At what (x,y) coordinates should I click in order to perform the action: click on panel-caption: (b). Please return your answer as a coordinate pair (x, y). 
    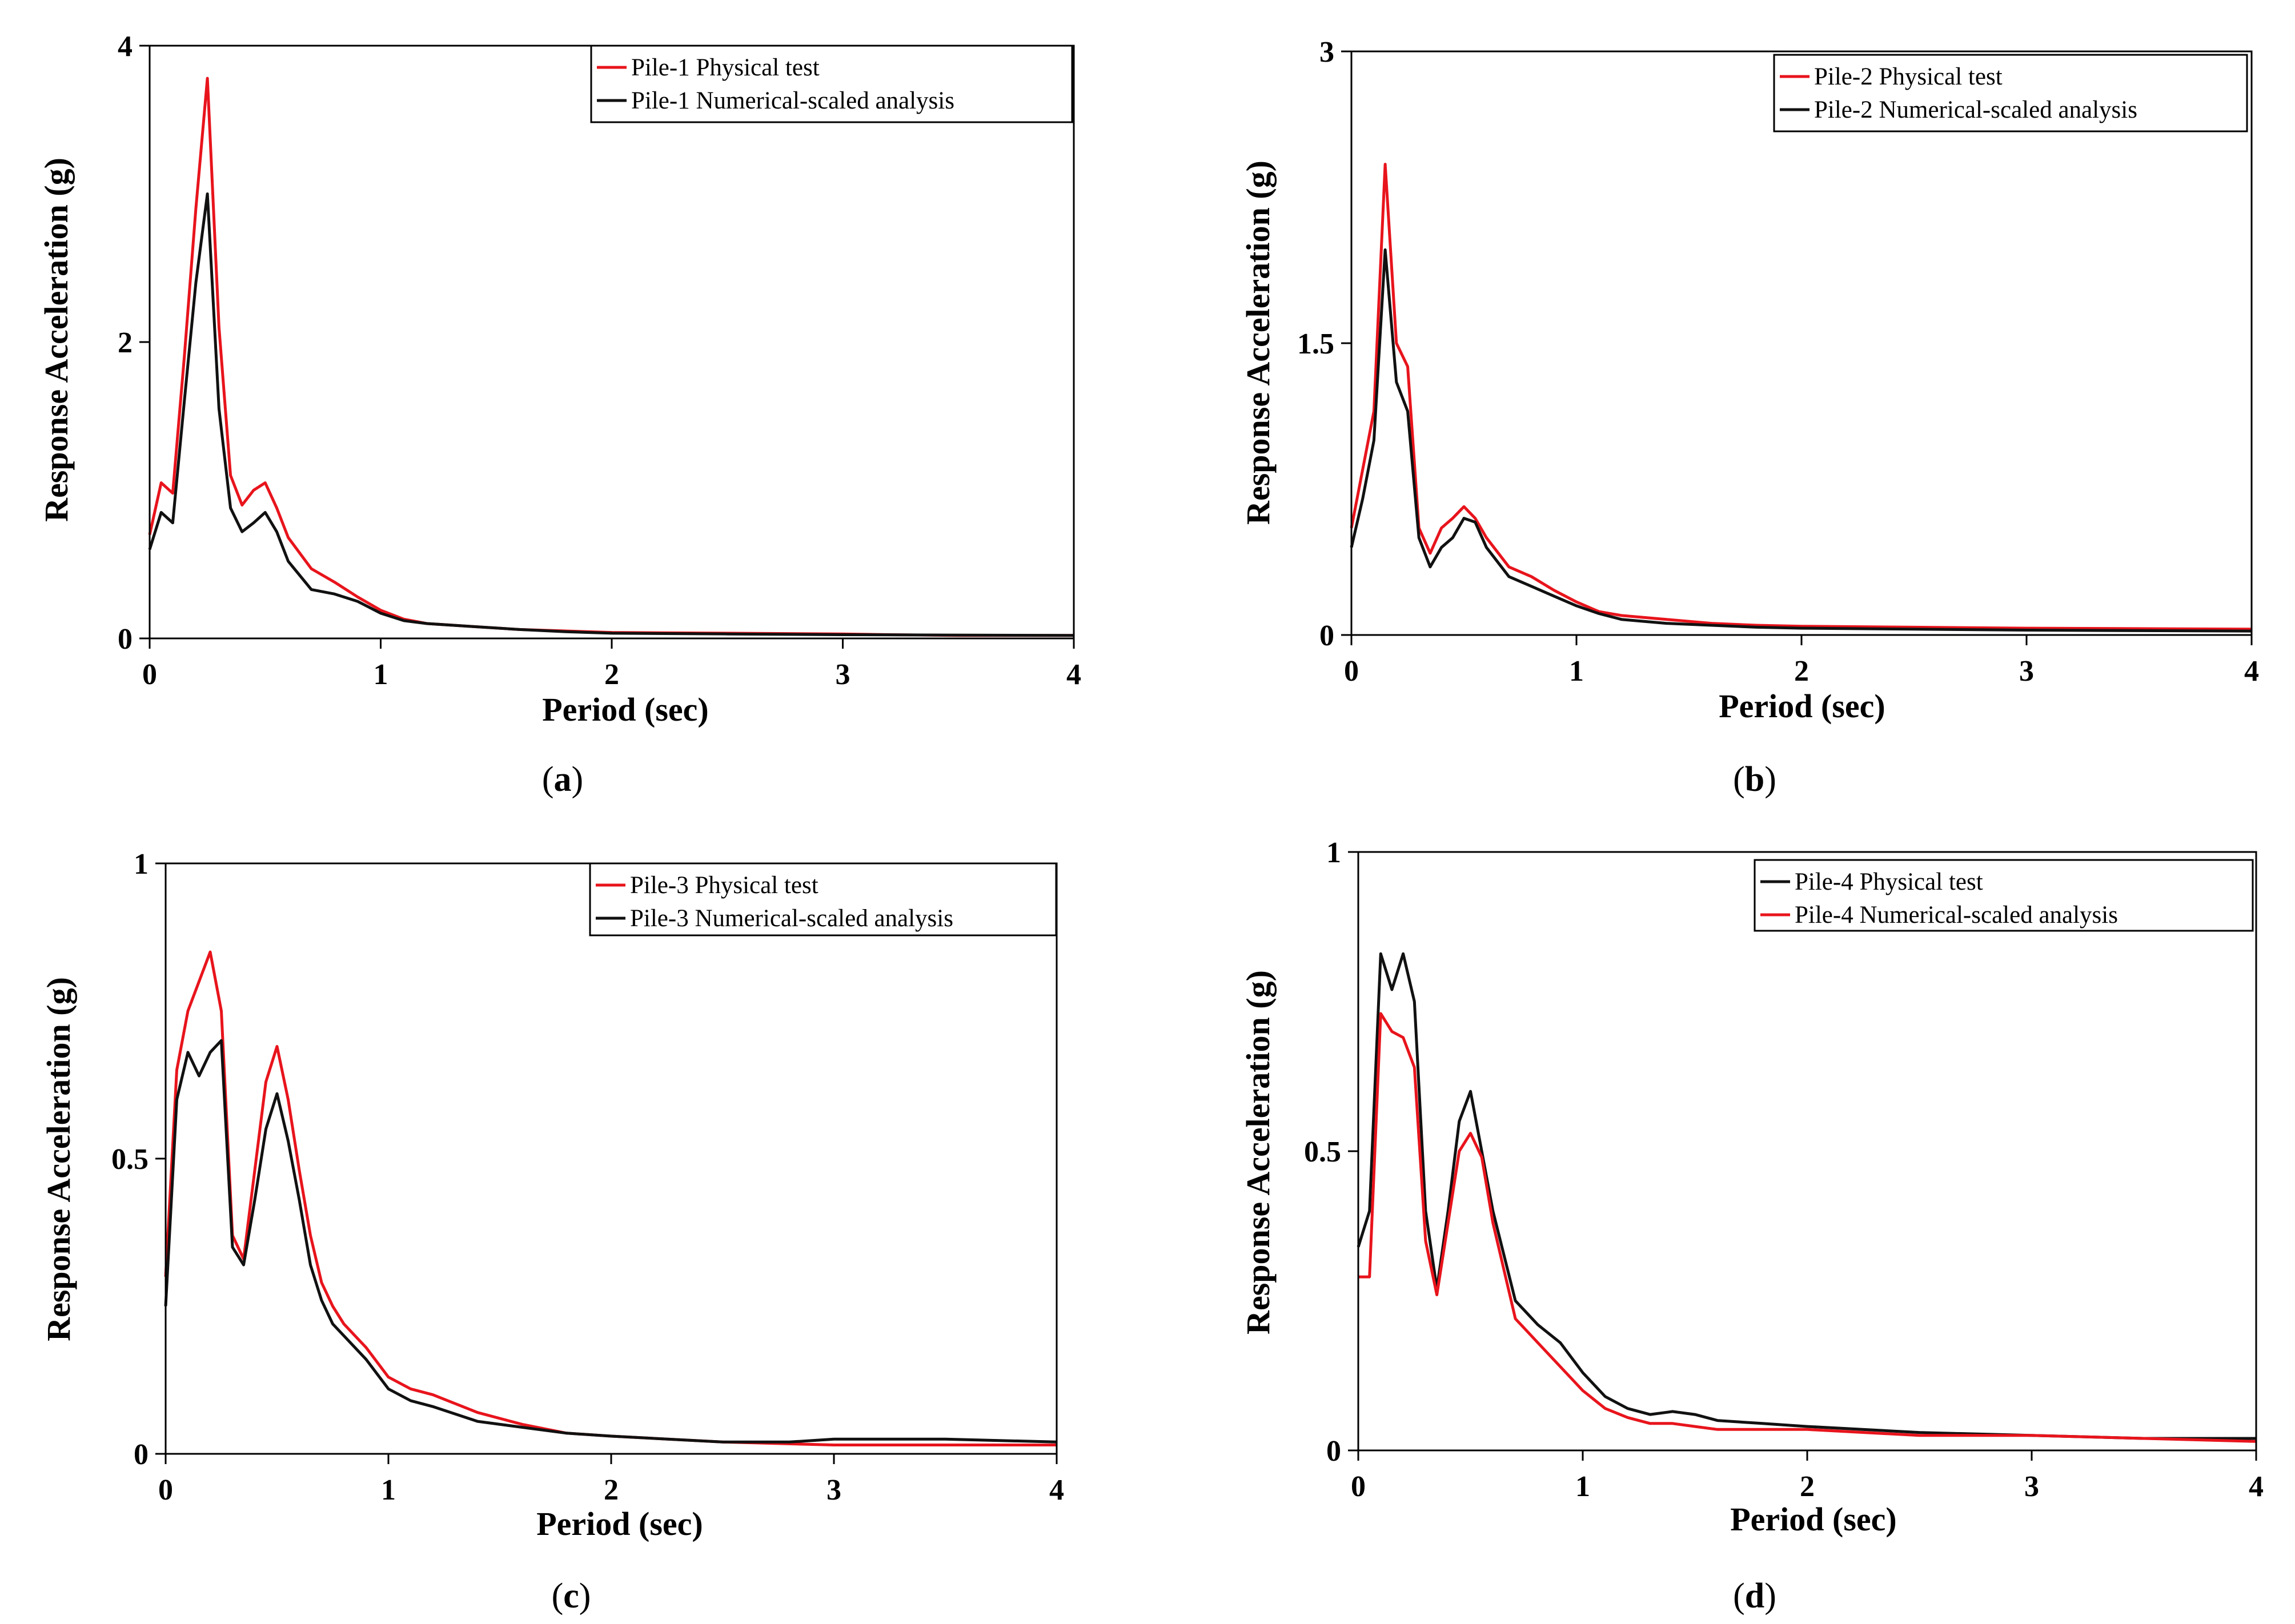
    Looking at the image, I should click on (1754, 779).